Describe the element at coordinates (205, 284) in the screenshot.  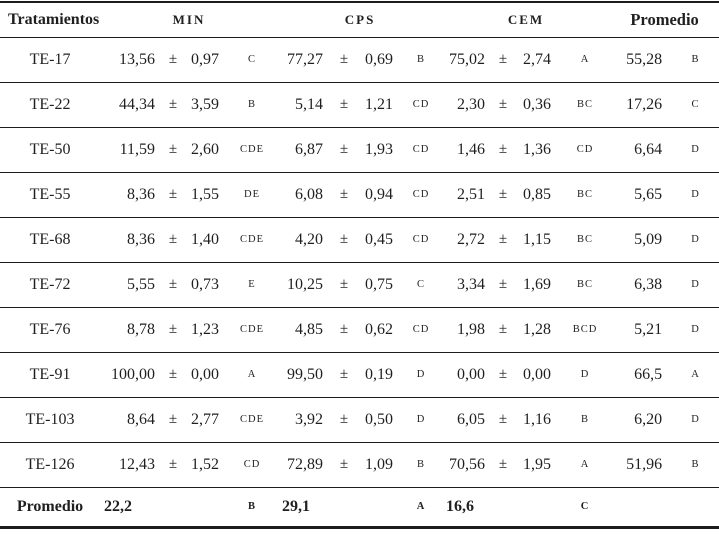
I see `min-sd-value: 0,73` at that location.